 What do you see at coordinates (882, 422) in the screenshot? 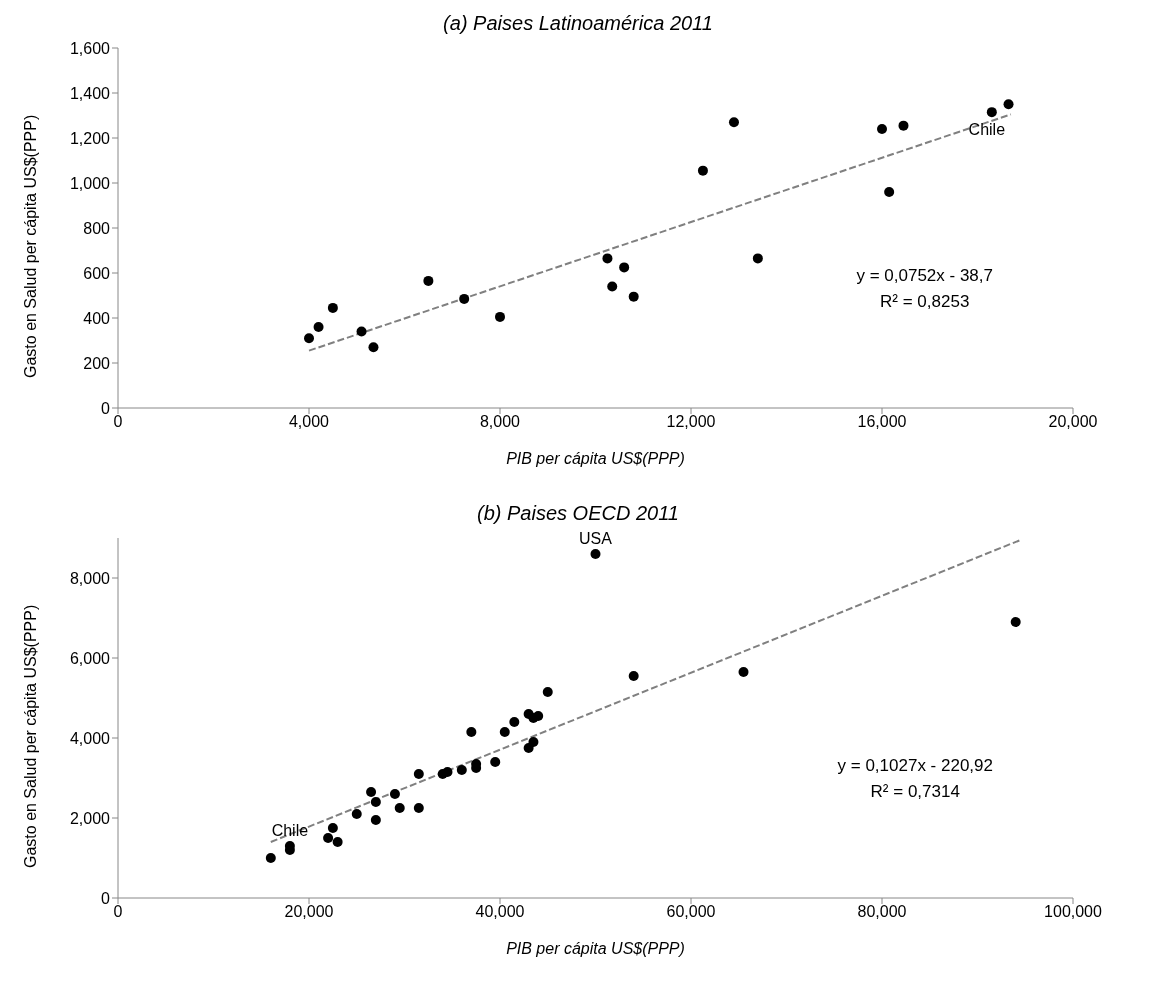
I see `x-tick-label: 16,000` at bounding box center [882, 422].